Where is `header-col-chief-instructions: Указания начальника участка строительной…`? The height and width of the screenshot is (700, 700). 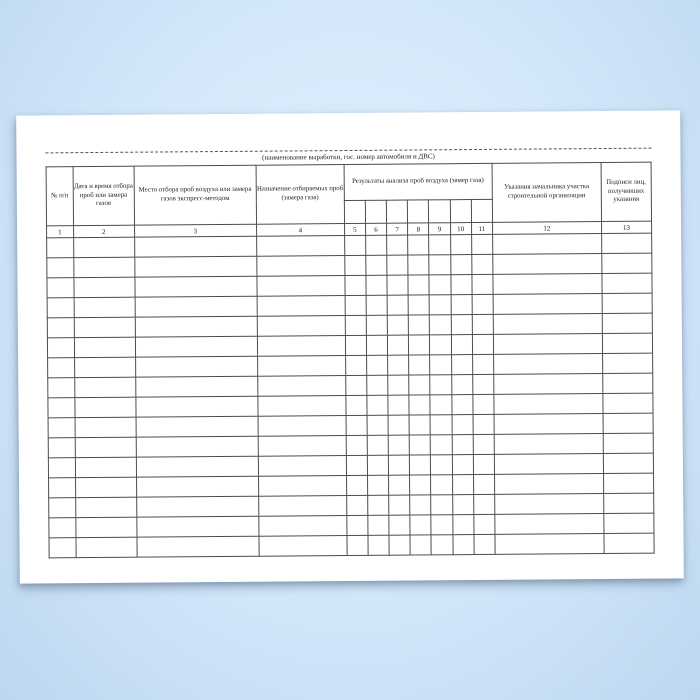
header-col-chief-instructions: Указания начальника участка строительной… is located at coordinates (546, 192).